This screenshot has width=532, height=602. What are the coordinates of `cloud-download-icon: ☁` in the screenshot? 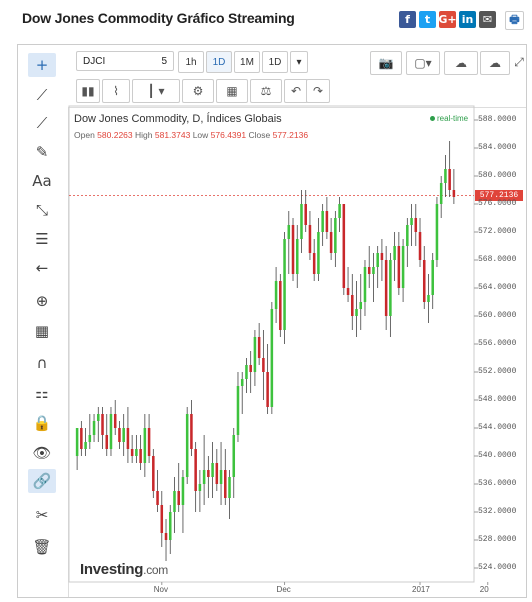 It's located at (495, 63).